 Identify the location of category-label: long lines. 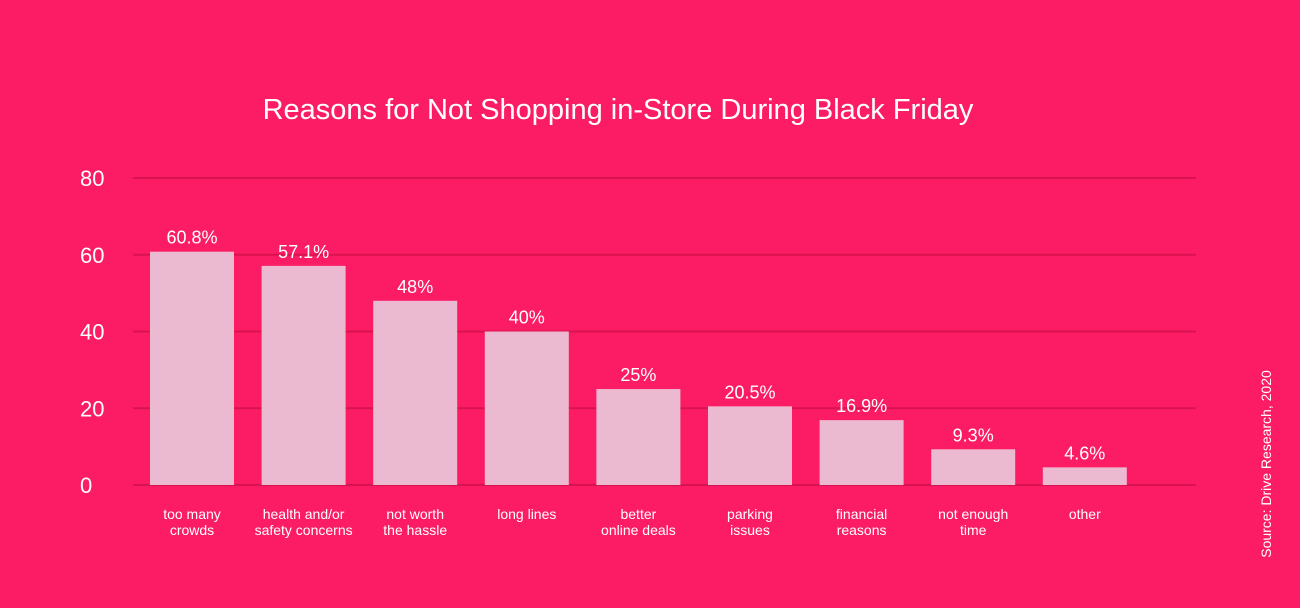
(526, 514).